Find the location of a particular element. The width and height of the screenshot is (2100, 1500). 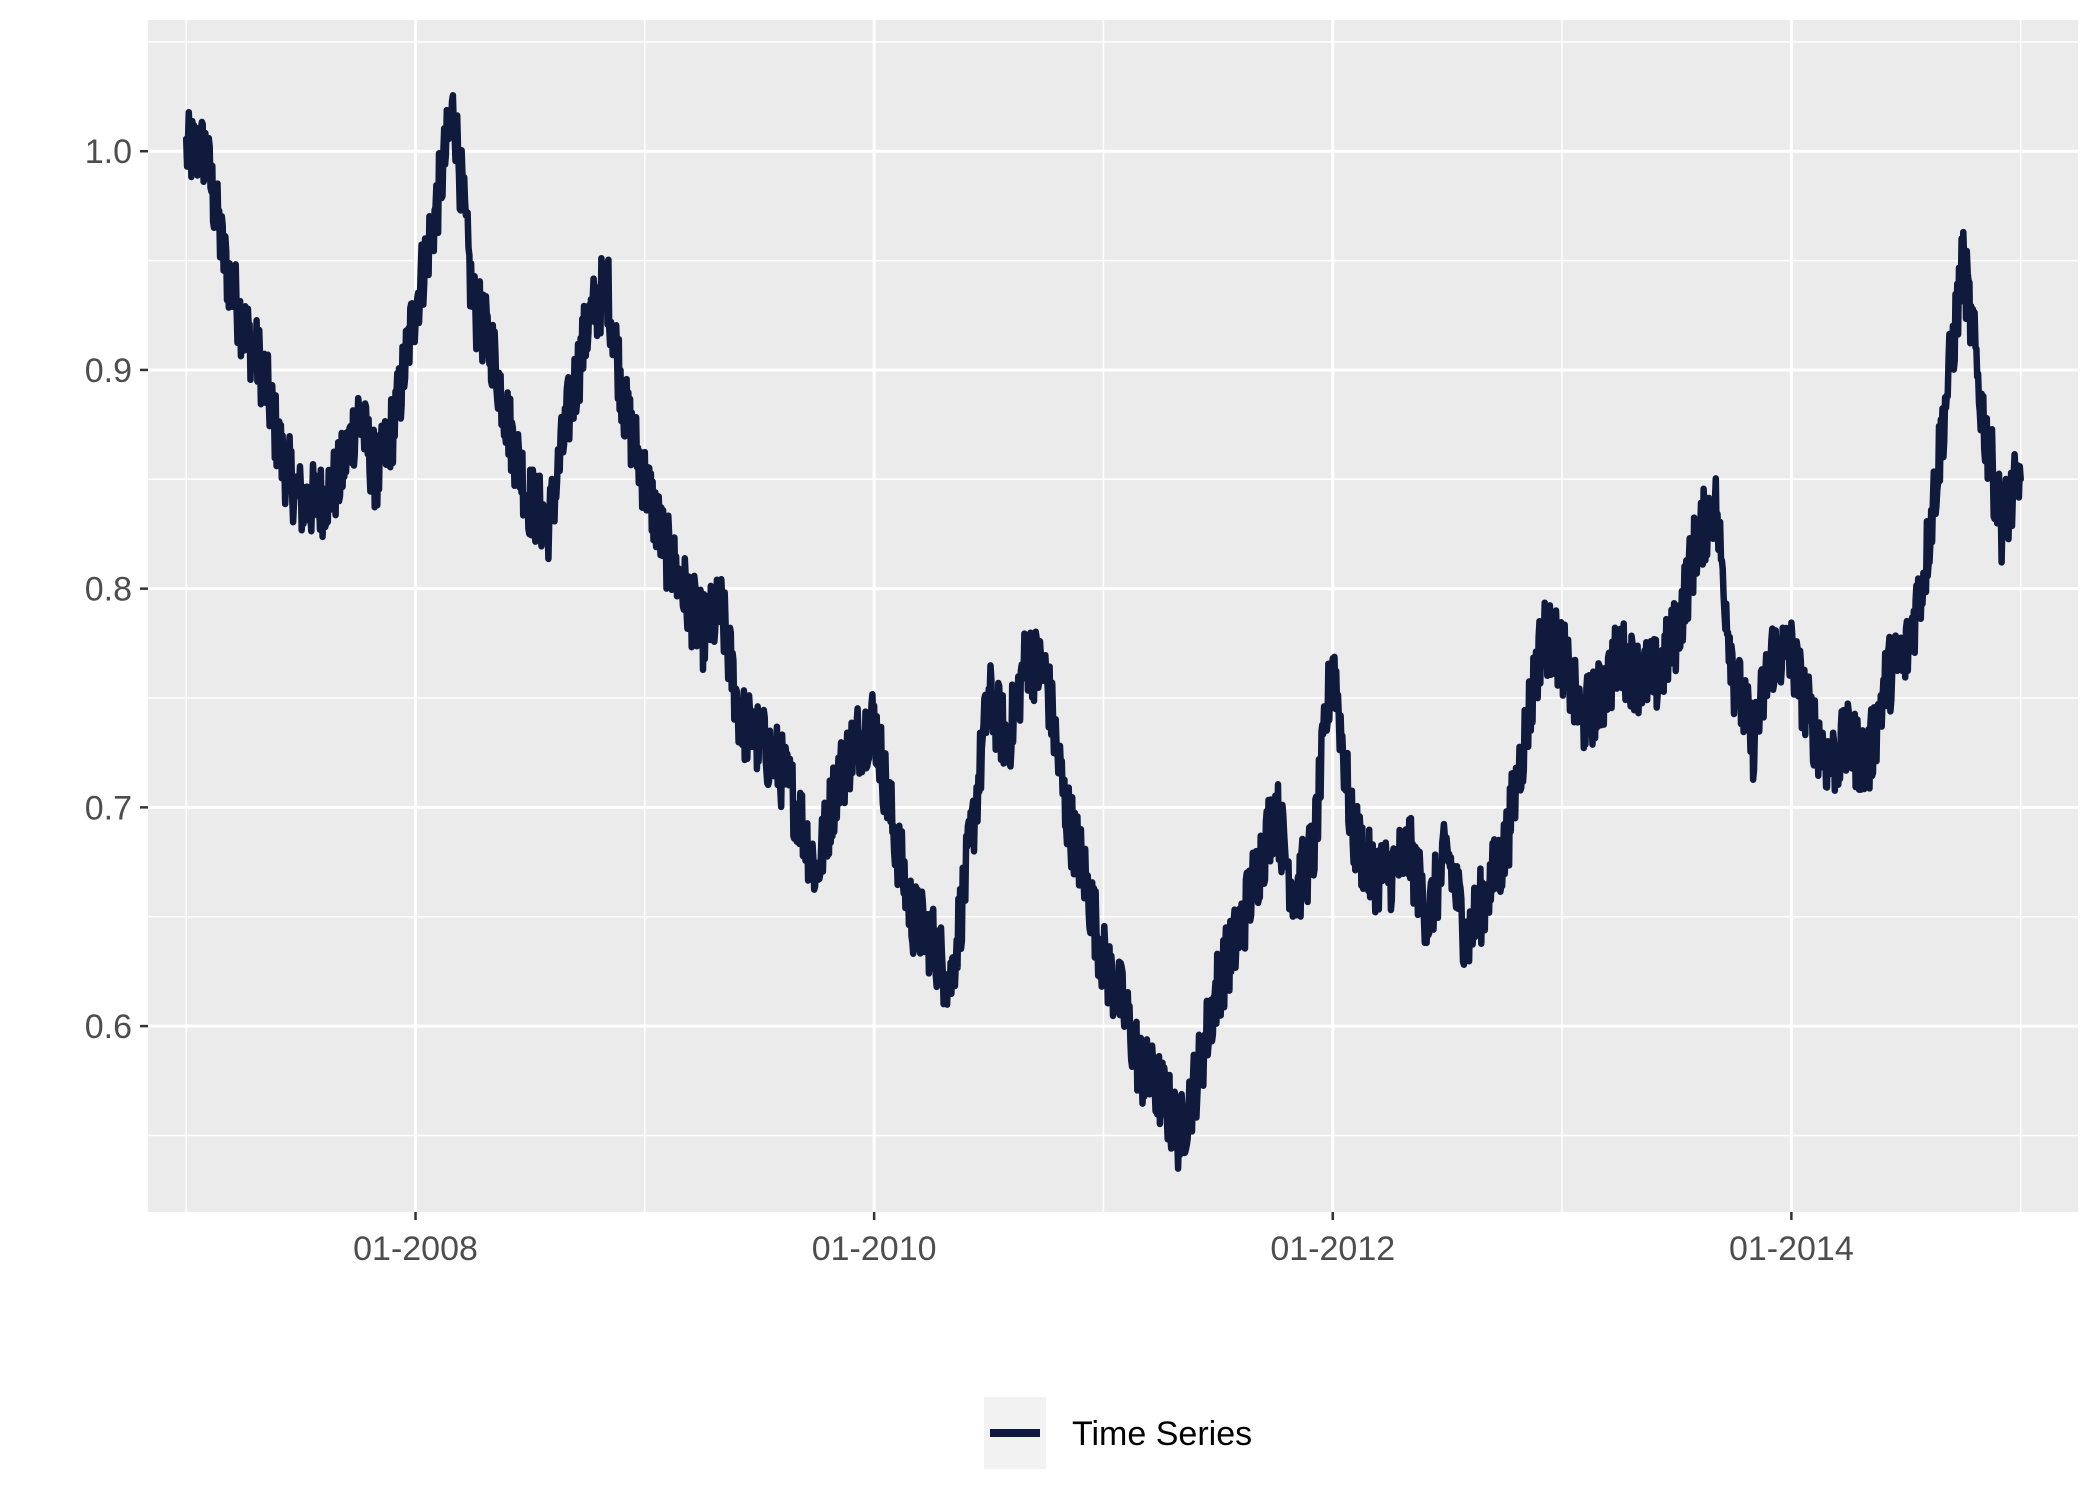

y-tick-label: 0.6 is located at coordinates (108, 1027).